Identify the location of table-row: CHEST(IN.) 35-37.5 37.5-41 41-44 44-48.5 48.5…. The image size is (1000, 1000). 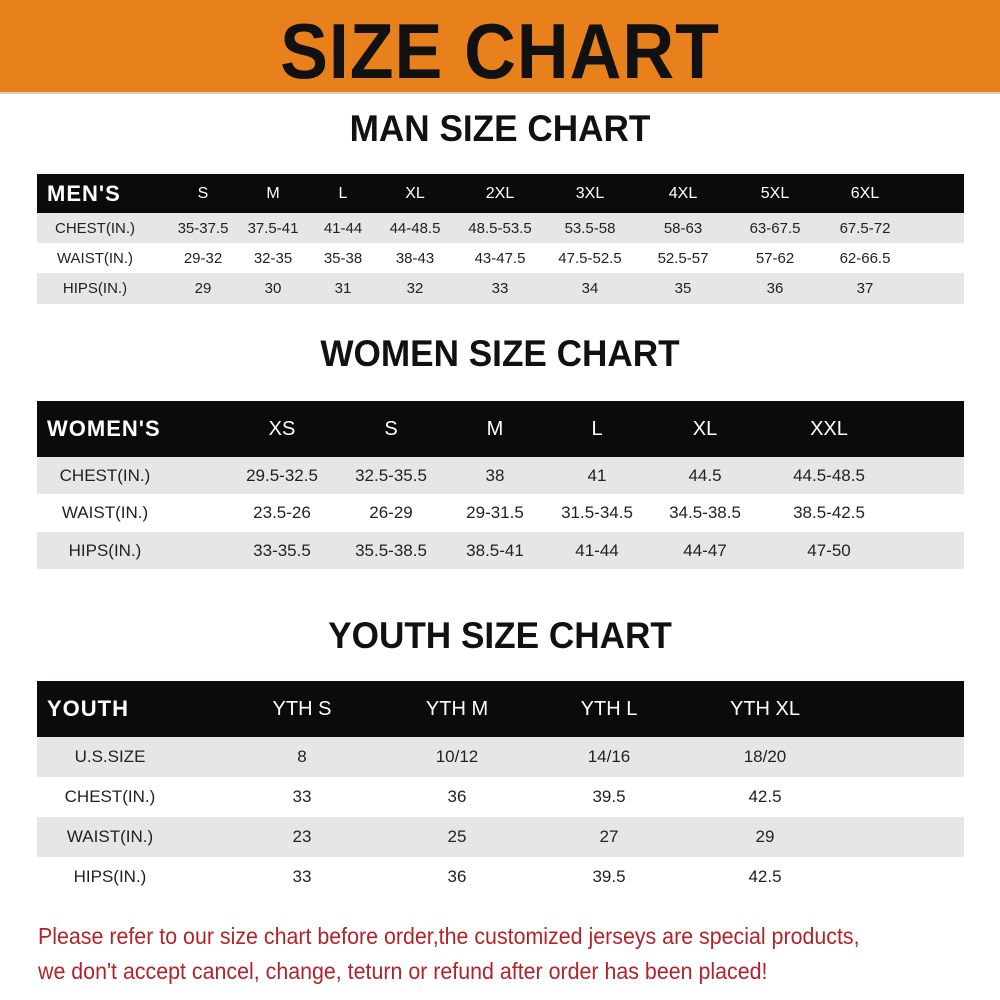
(500, 228).